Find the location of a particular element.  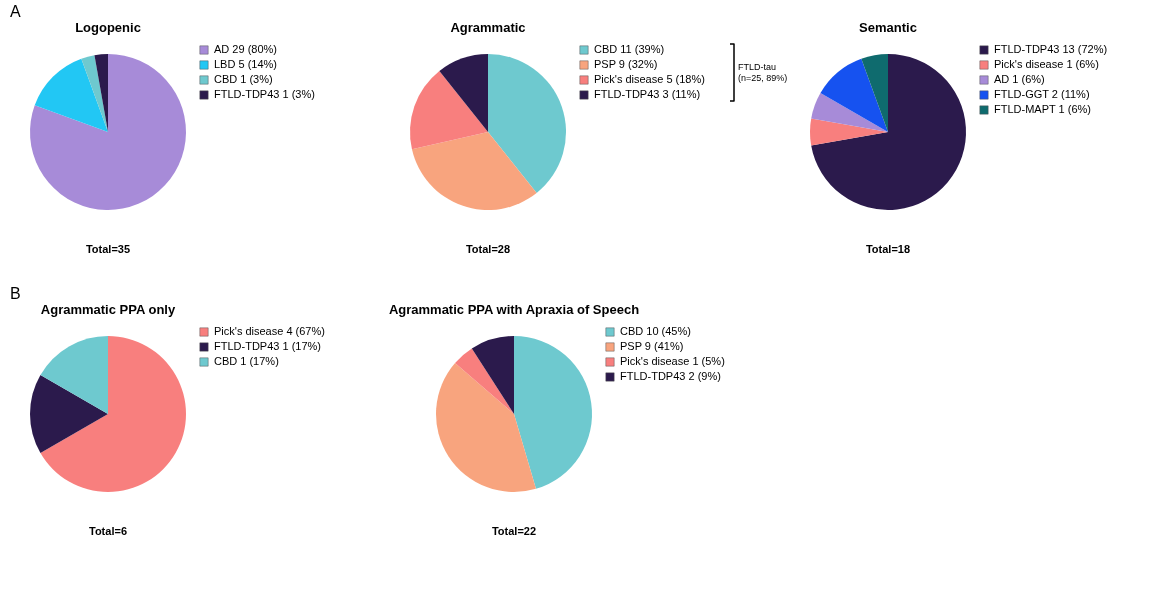

text: Total=6 is located at coordinates (108, 531).